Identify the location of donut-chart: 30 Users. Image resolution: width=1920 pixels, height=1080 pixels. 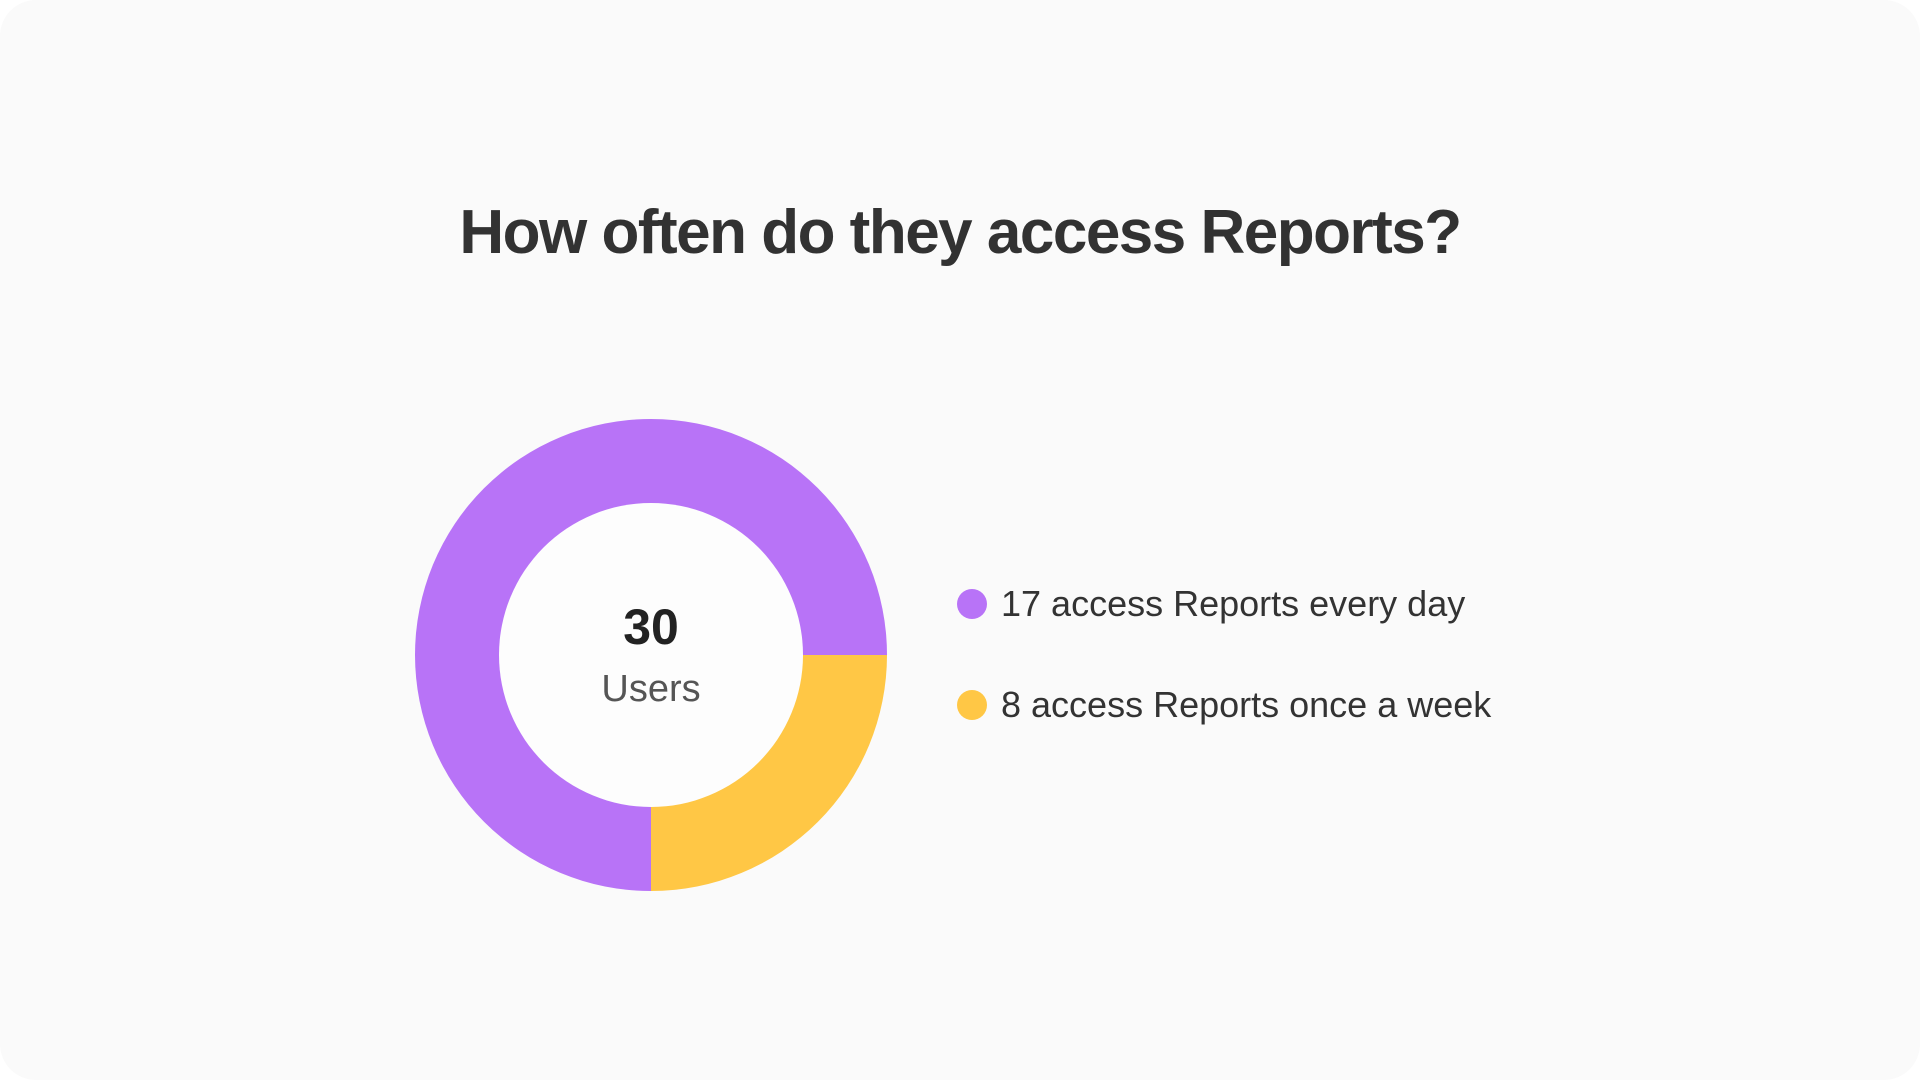
(651, 655).